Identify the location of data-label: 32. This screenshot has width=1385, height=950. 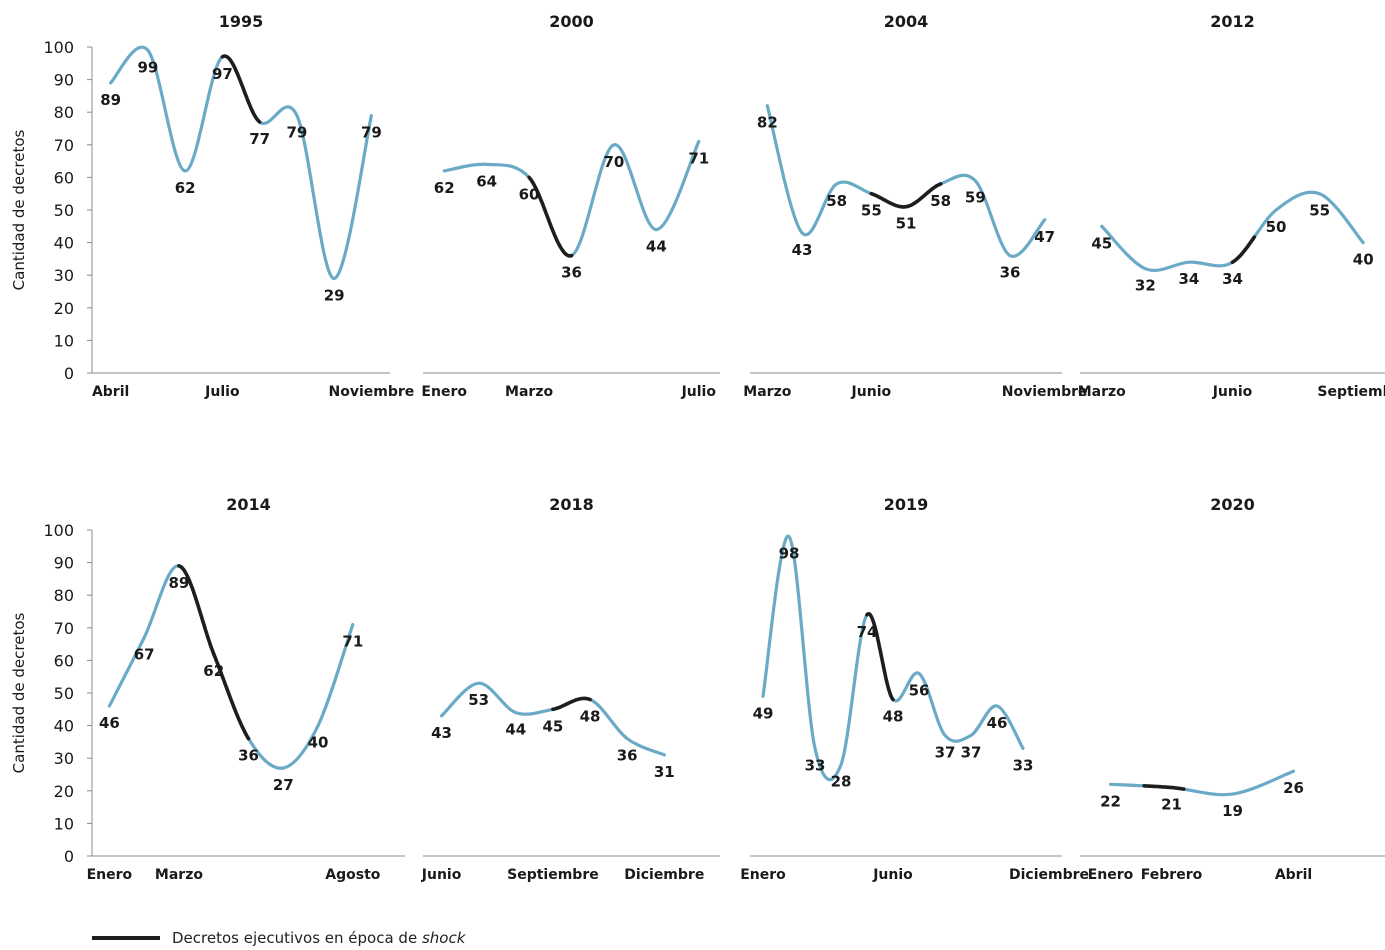
(1145, 286).